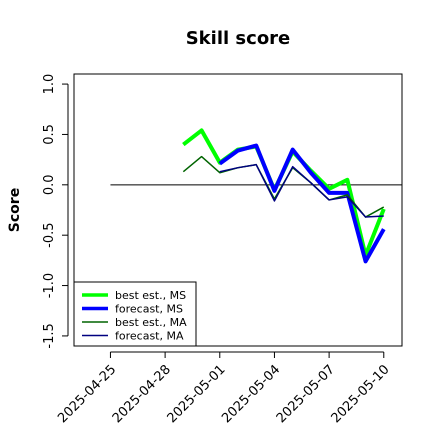 This screenshot has width=440, height=440. Describe the element at coordinates (150, 295) in the screenshot. I see `legend-label: best est., MS` at that location.